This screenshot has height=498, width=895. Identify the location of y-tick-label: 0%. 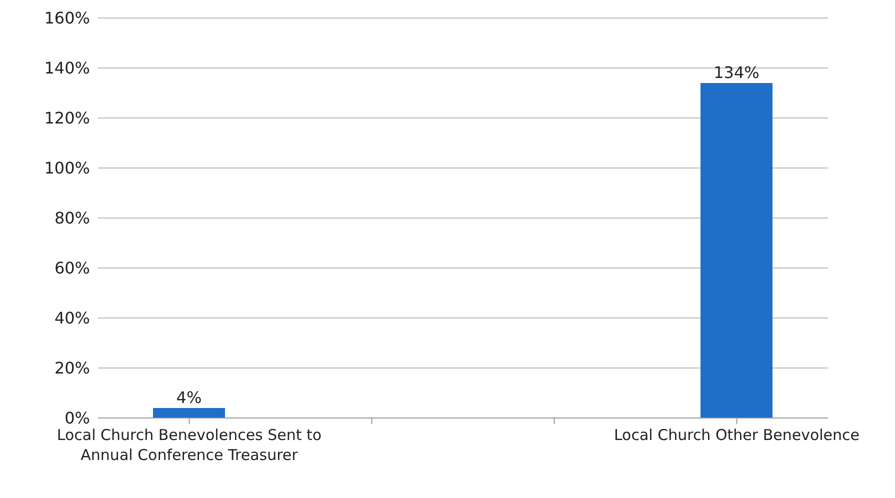
(77, 418).